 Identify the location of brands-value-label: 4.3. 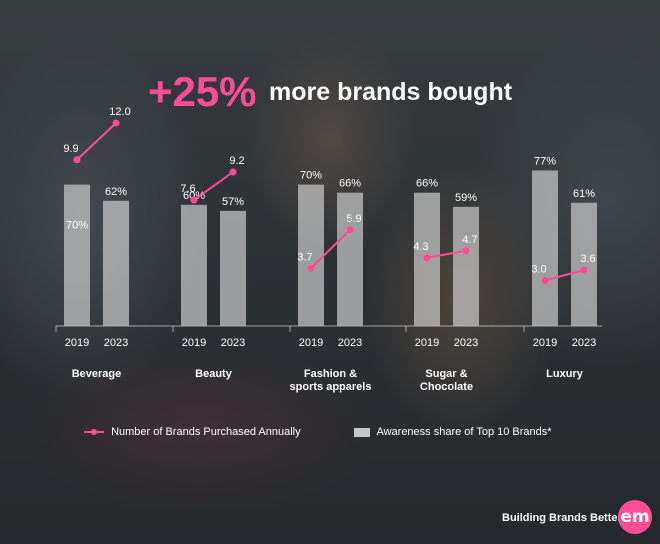
(420, 247).